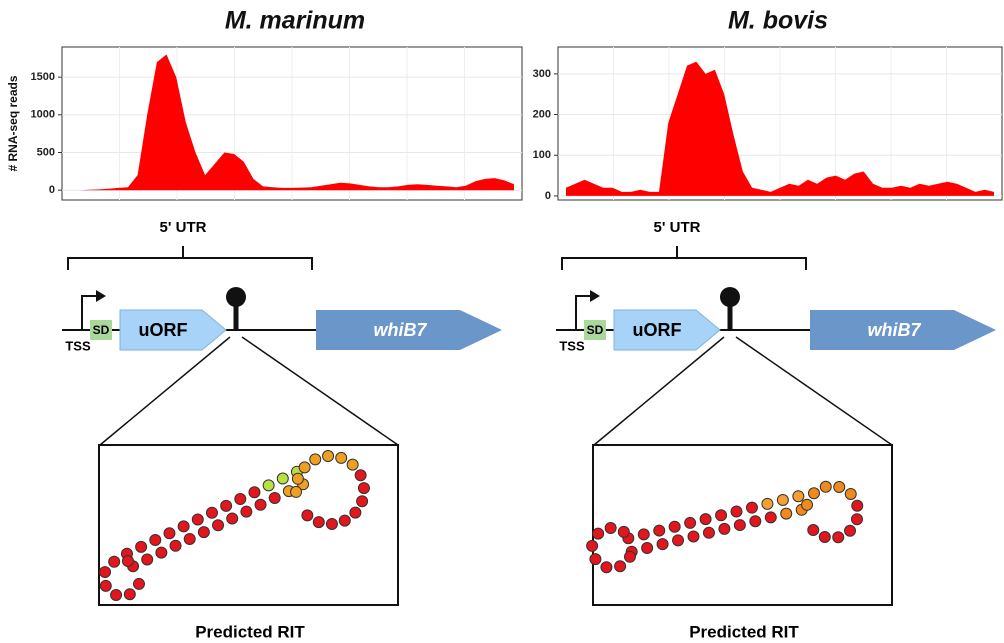  Describe the element at coordinates (542, 114) in the screenshot. I see `y-tick-label: 200` at that location.